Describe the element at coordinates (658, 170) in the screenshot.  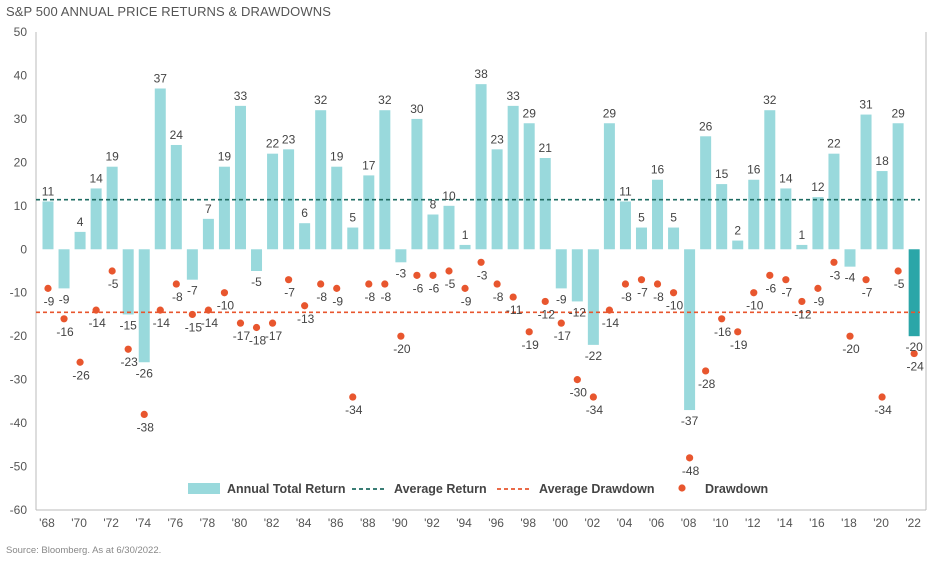
I see `return-label: 16` at that location.